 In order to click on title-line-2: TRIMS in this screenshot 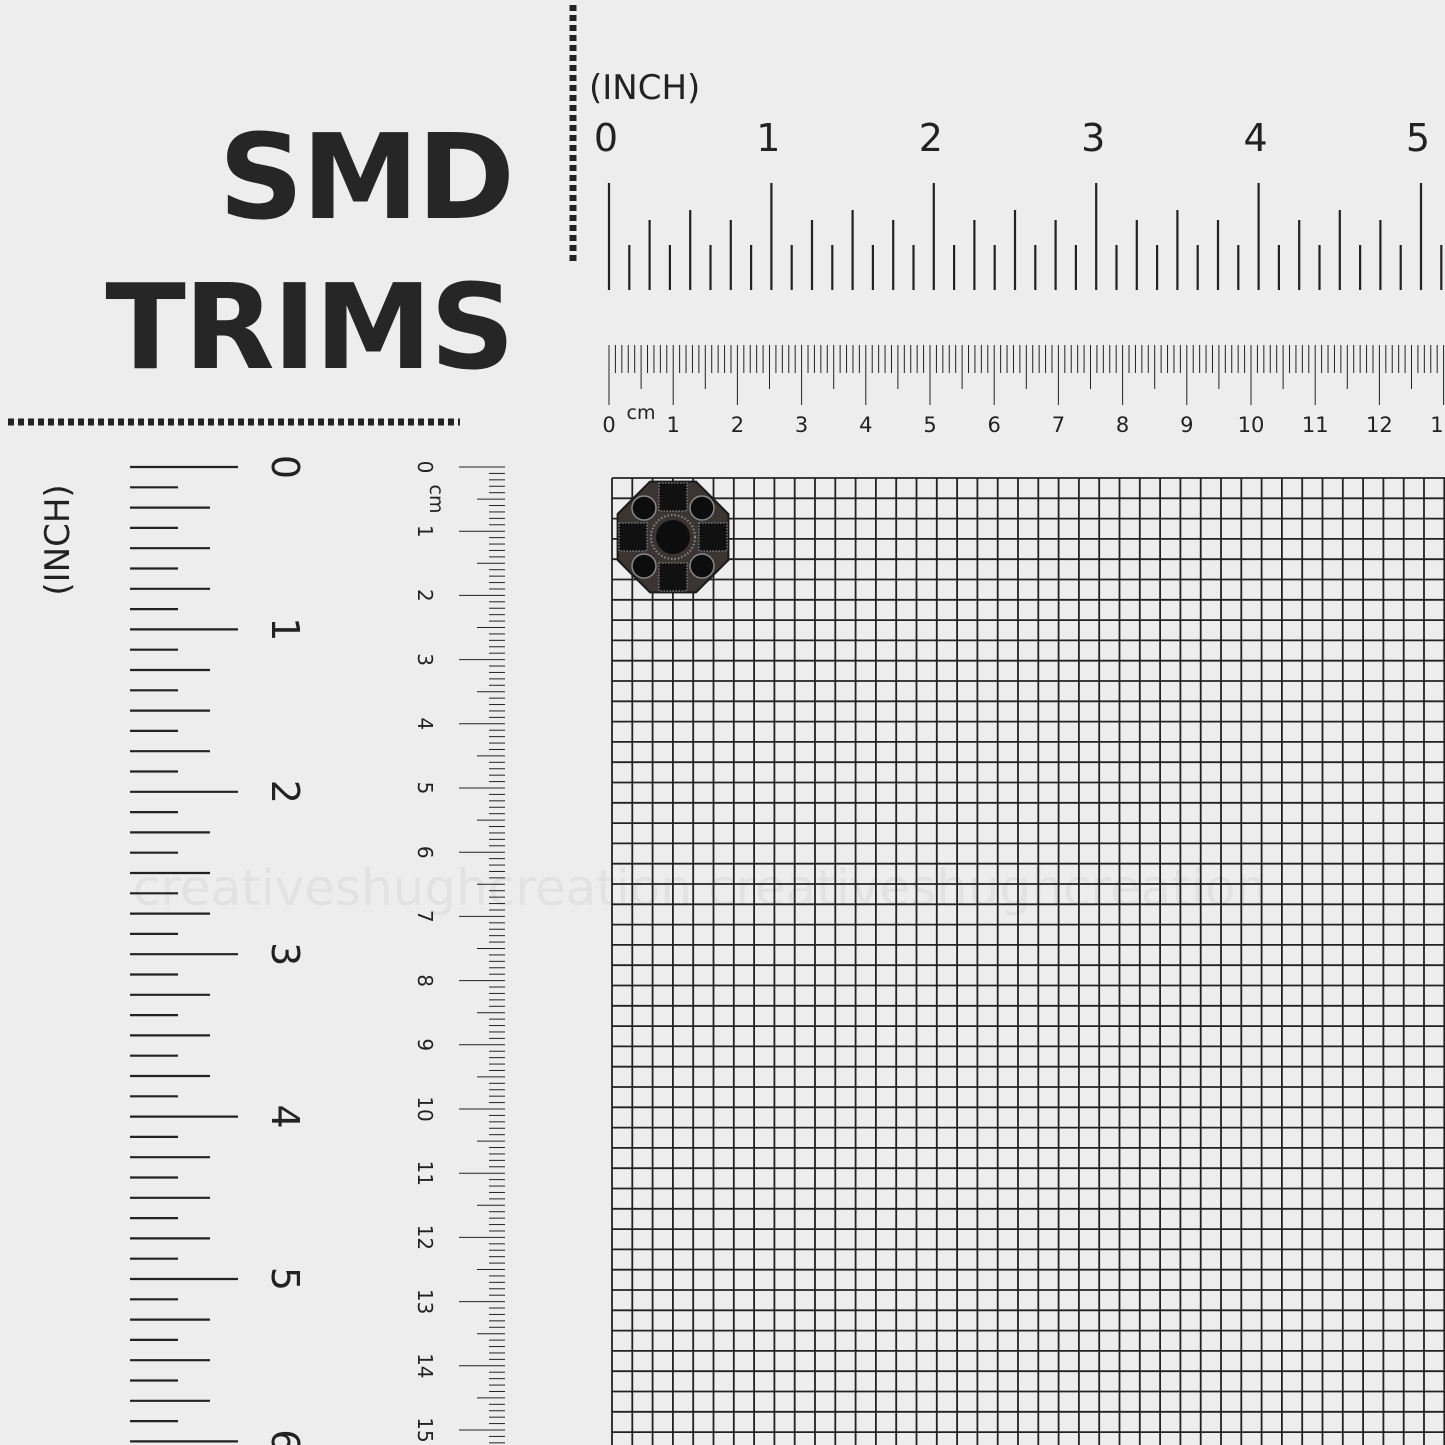, I will do `click(310, 327)`.